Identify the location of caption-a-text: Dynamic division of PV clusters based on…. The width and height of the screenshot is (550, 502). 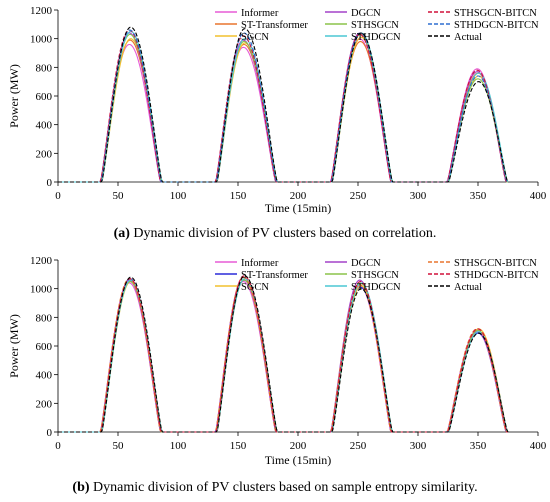
(285, 233).